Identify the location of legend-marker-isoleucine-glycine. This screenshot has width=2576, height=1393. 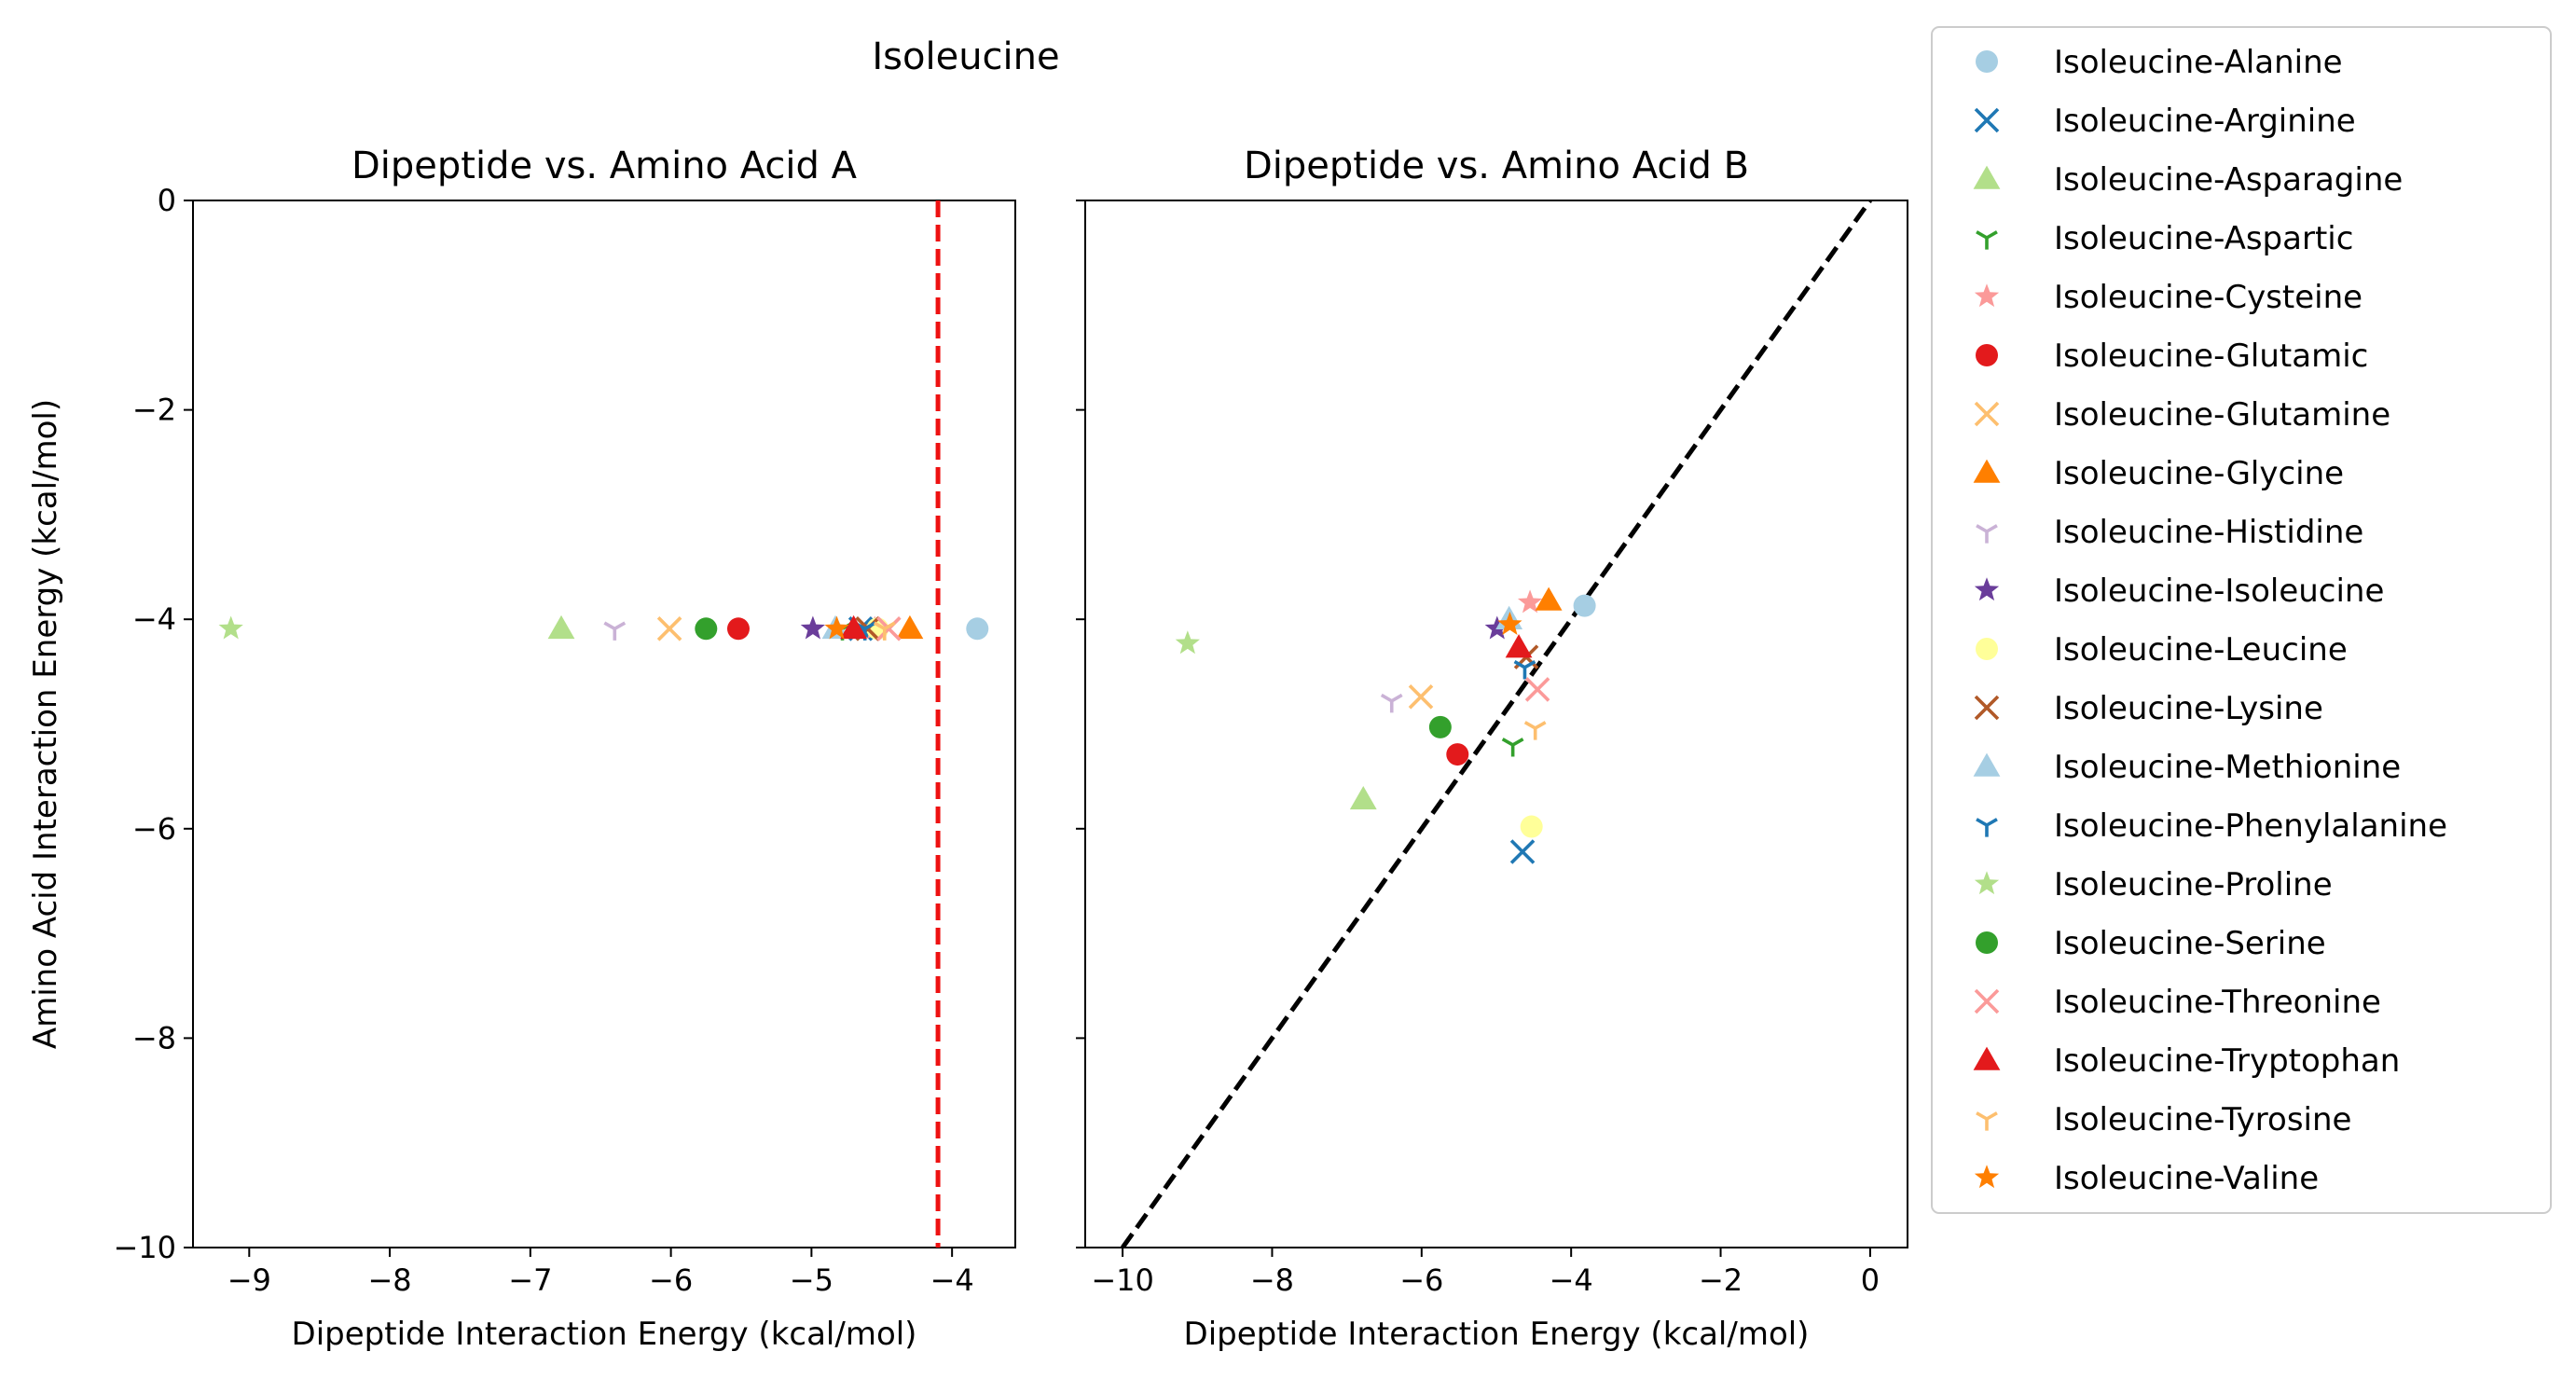
(1987, 471).